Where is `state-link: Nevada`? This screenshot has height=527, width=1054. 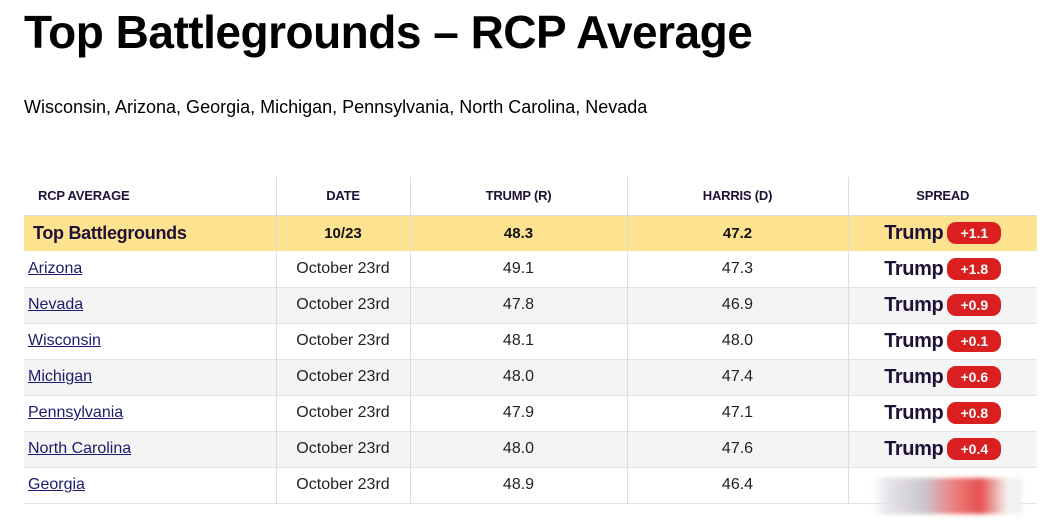
state-link: Nevada is located at coordinates (56, 304).